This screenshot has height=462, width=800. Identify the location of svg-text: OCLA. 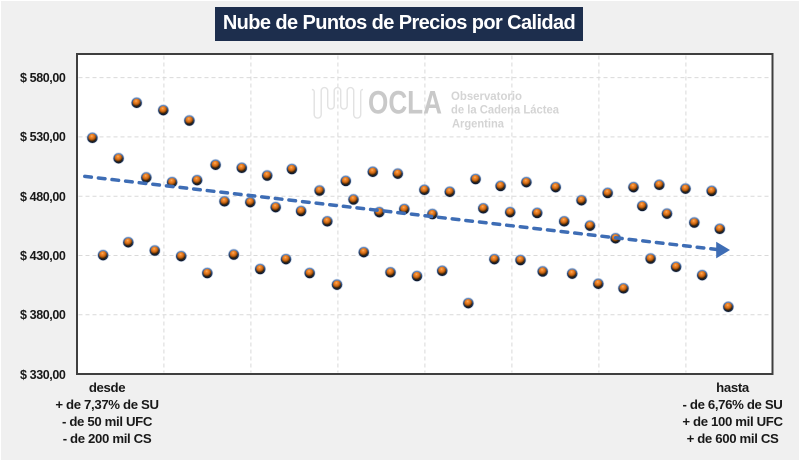
(405, 103).